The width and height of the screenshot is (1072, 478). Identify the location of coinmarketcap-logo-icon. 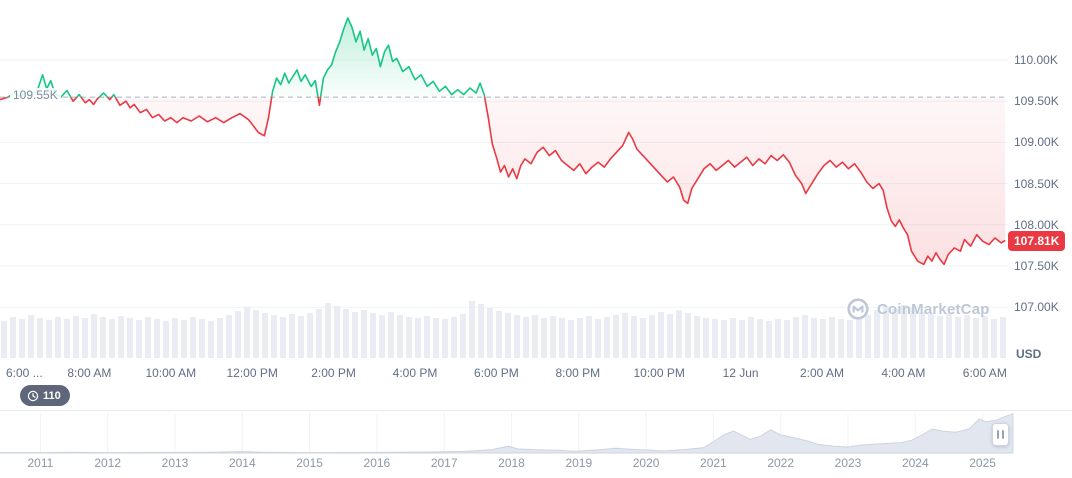
(858, 309).